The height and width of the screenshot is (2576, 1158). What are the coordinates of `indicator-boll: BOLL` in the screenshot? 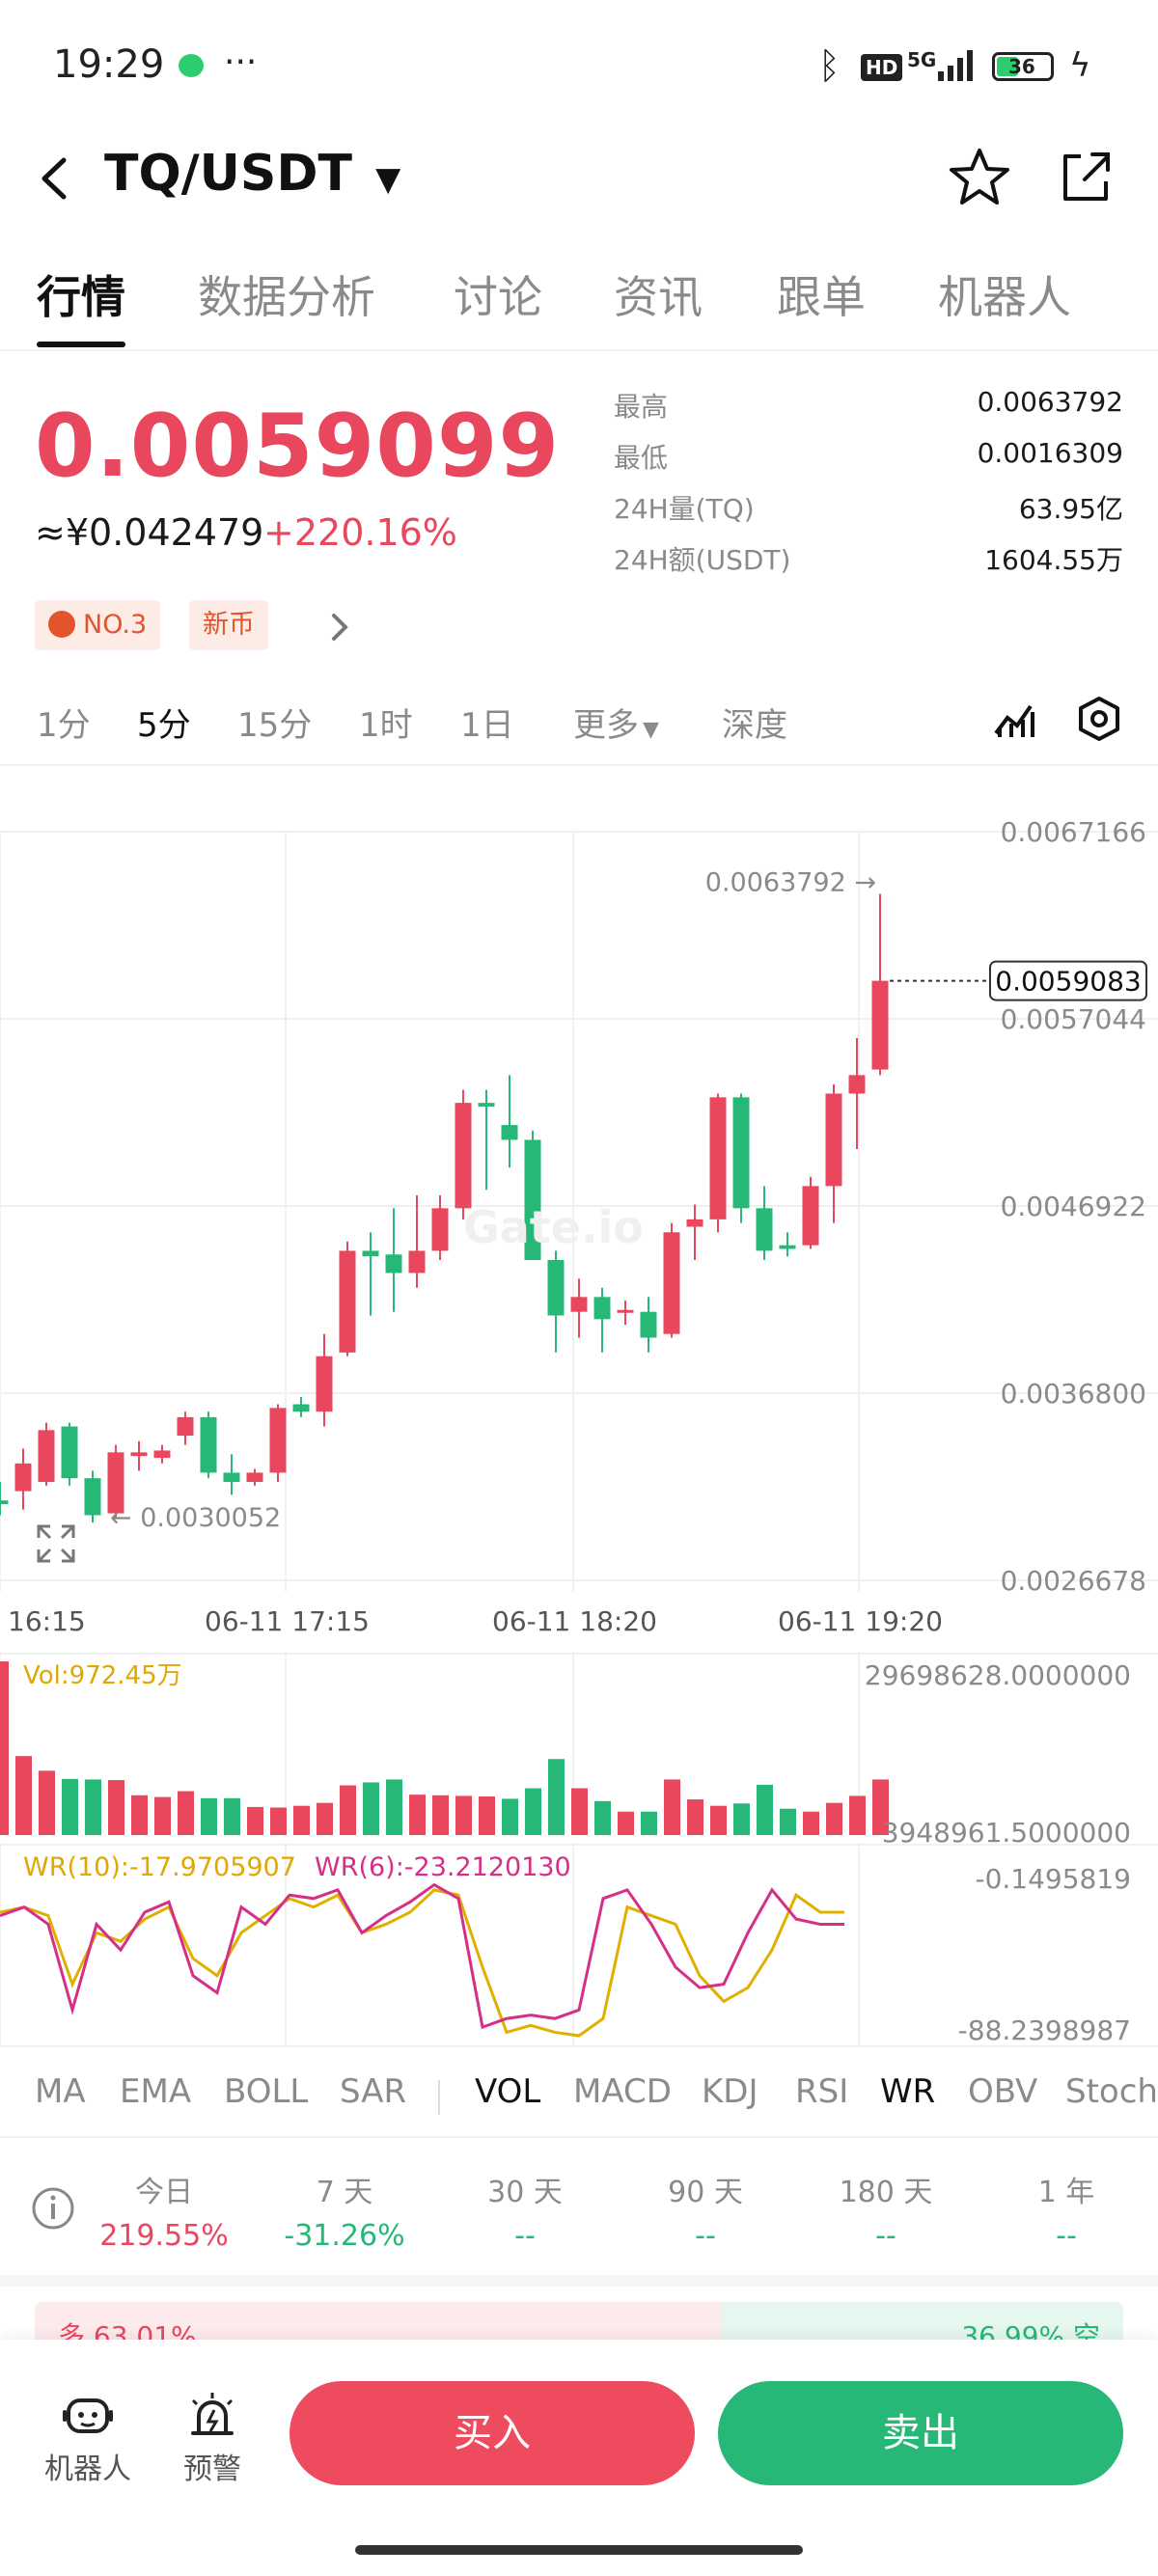 It's located at (266, 2091).